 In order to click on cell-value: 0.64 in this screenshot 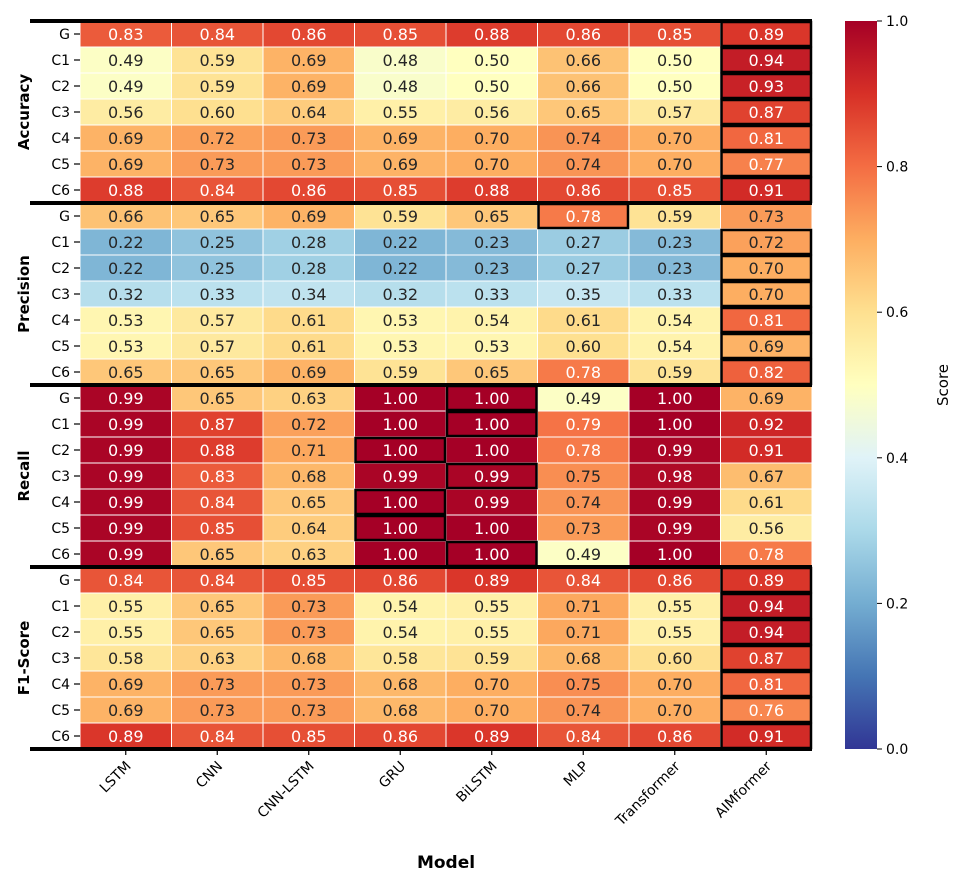, I will do `click(309, 112)`.